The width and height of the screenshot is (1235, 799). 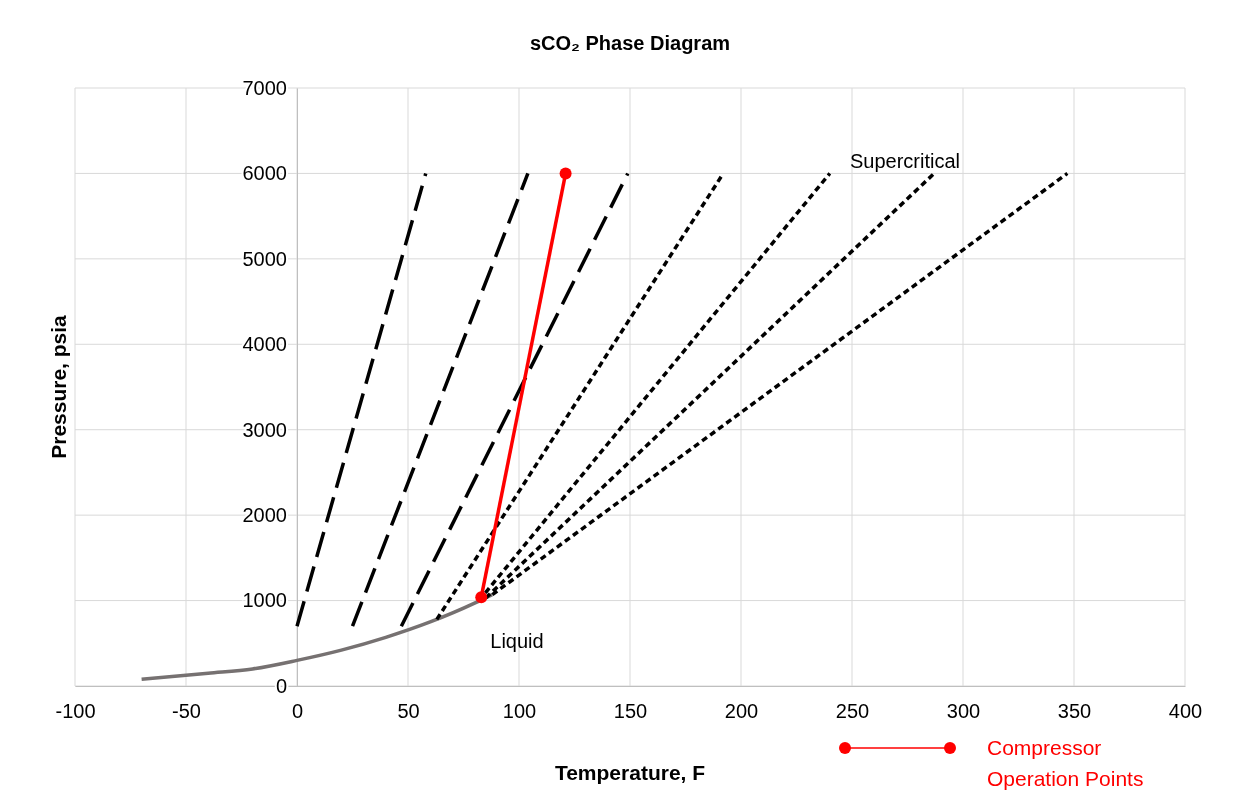 I want to click on x-tick-label: 150, so click(x=630, y=711).